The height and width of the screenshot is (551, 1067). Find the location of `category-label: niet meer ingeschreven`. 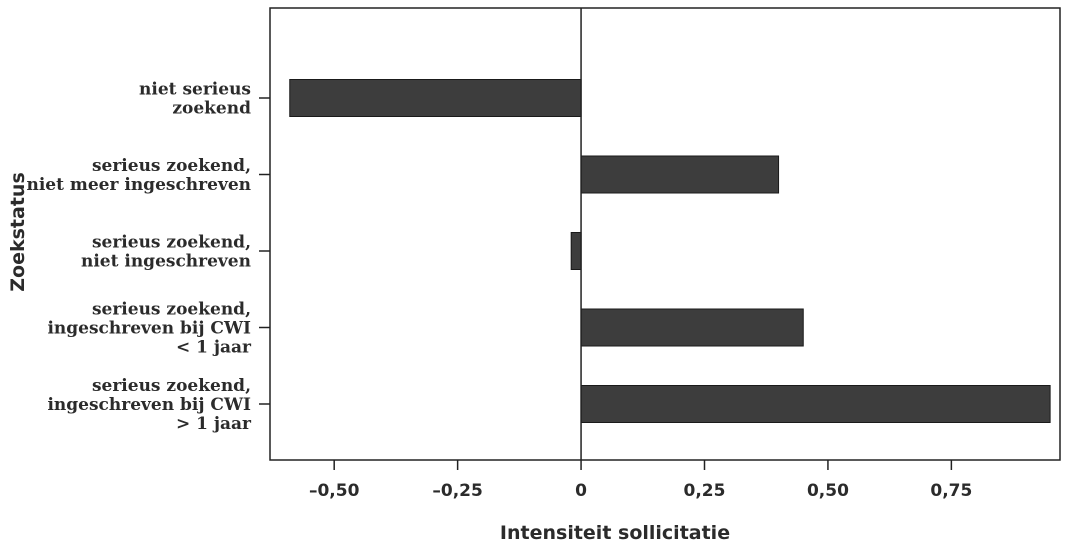

category-label: niet meer ingeschreven is located at coordinates (138, 185).